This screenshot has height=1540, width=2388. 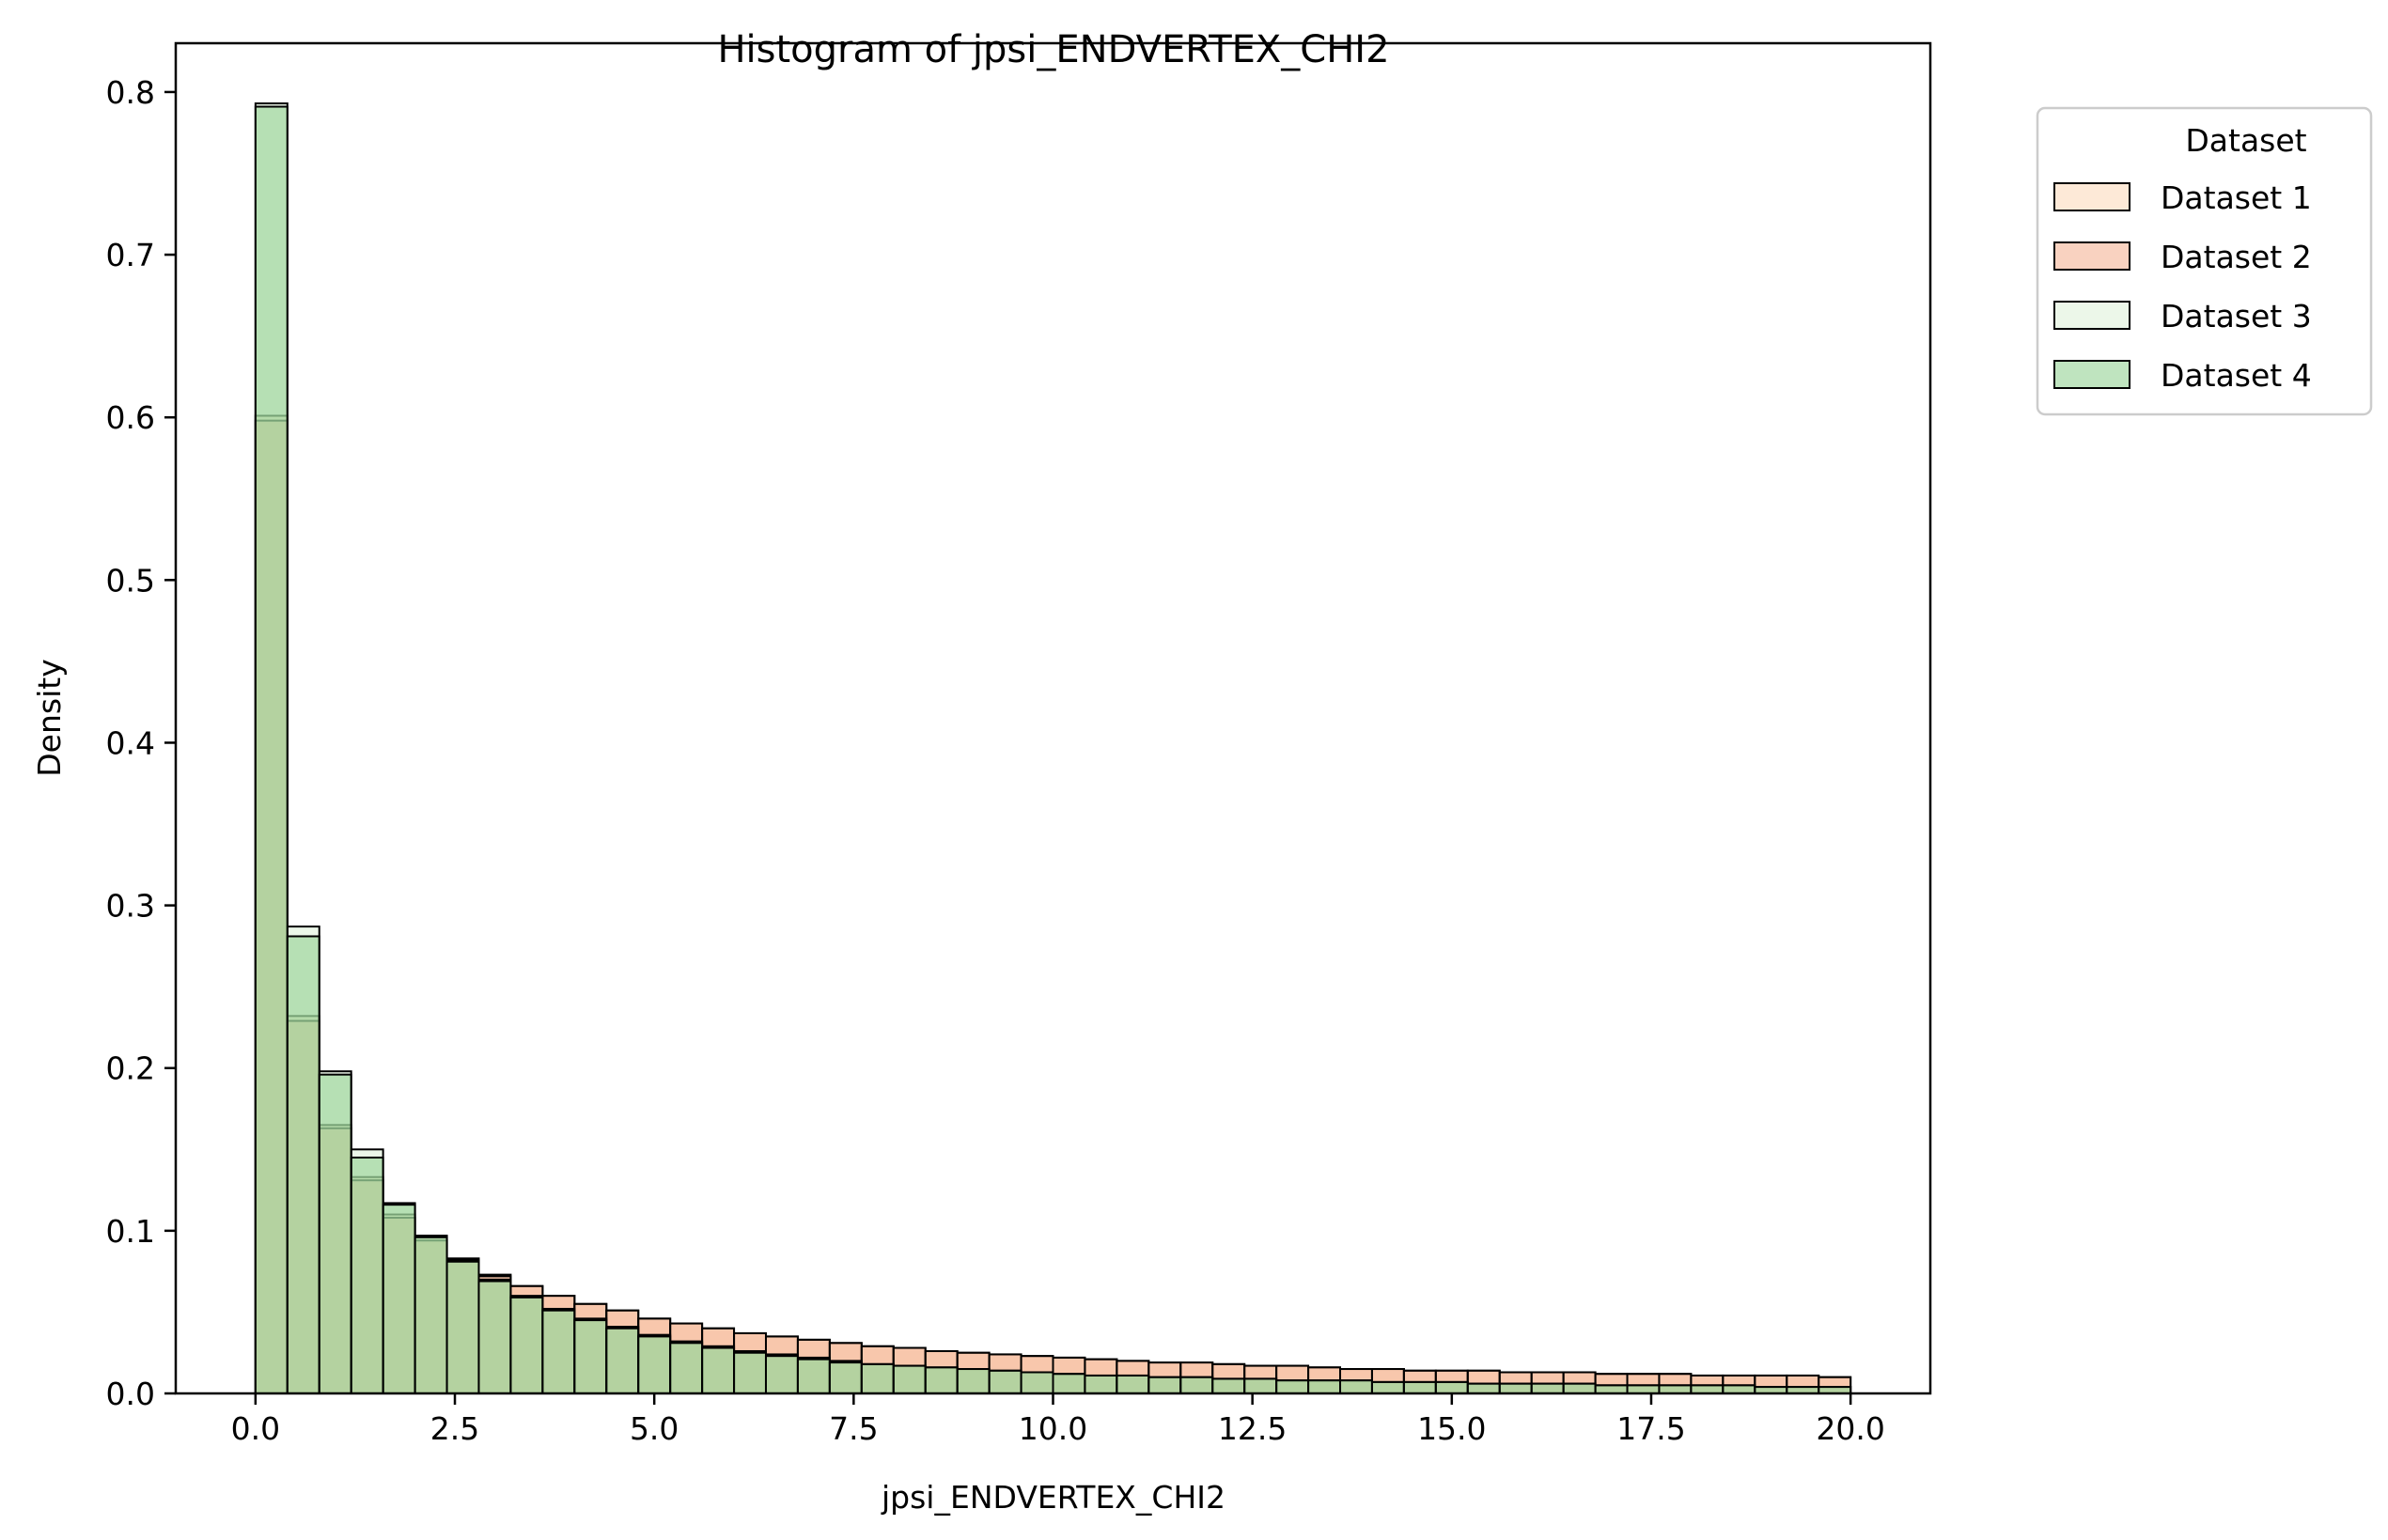 What do you see at coordinates (2236, 316) in the screenshot?
I see `legend-label: Dataset 3` at bounding box center [2236, 316].